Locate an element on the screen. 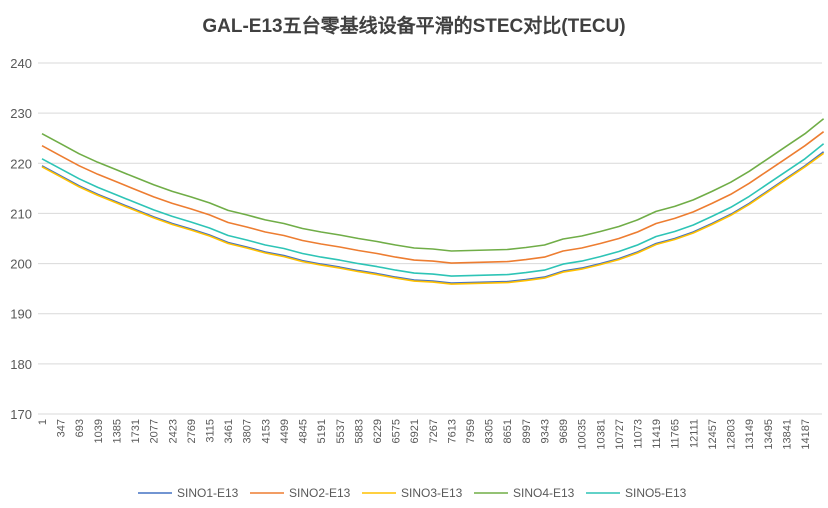  x-tick-label: 1731 is located at coordinates (136, 431).